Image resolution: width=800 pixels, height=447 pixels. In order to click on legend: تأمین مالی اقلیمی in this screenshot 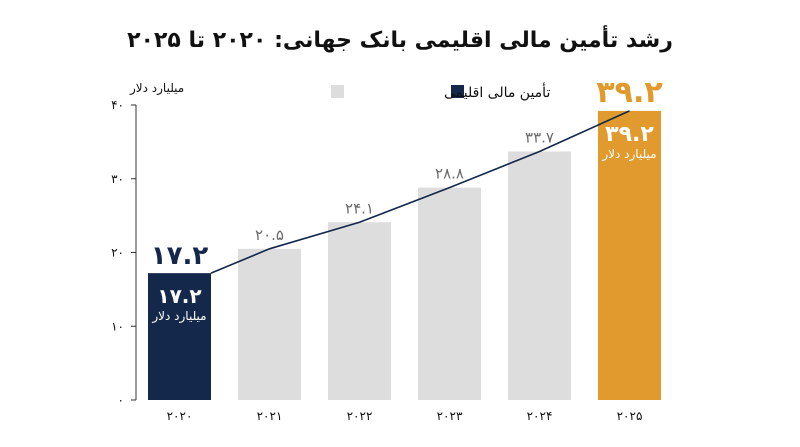, I will do `click(440, 91)`.